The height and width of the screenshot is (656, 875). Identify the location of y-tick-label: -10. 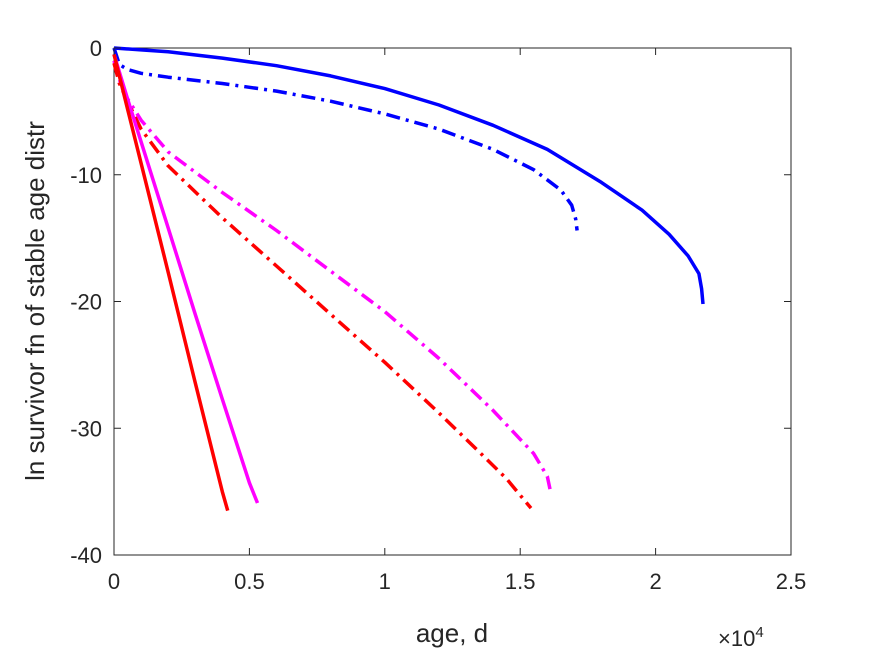
(86, 175).